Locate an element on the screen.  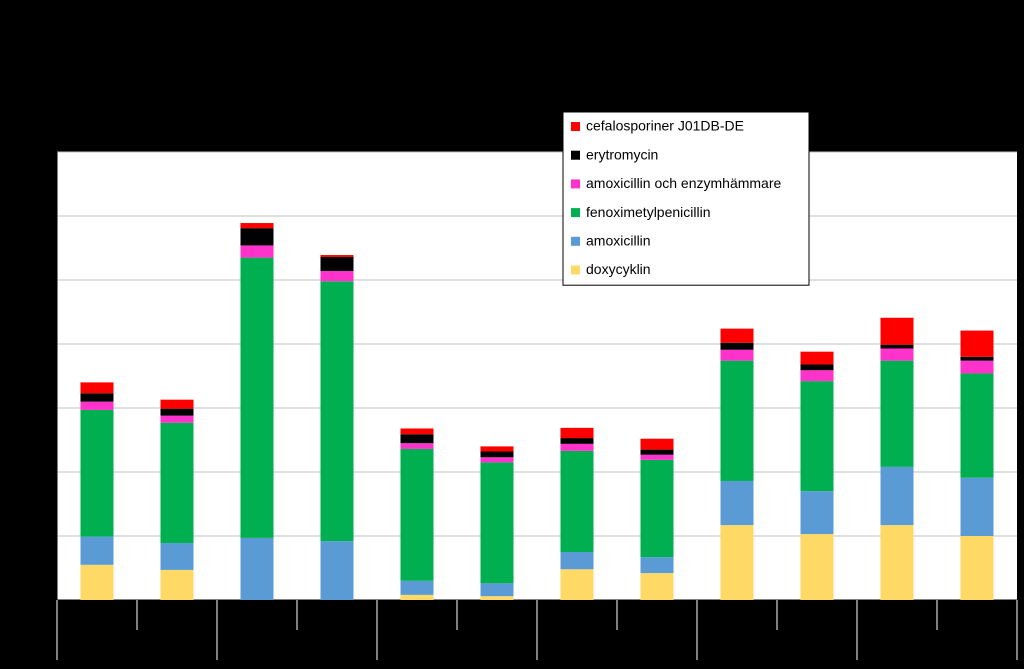
legend-label: fenoximetylpenicillin is located at coordinates (648, 212).